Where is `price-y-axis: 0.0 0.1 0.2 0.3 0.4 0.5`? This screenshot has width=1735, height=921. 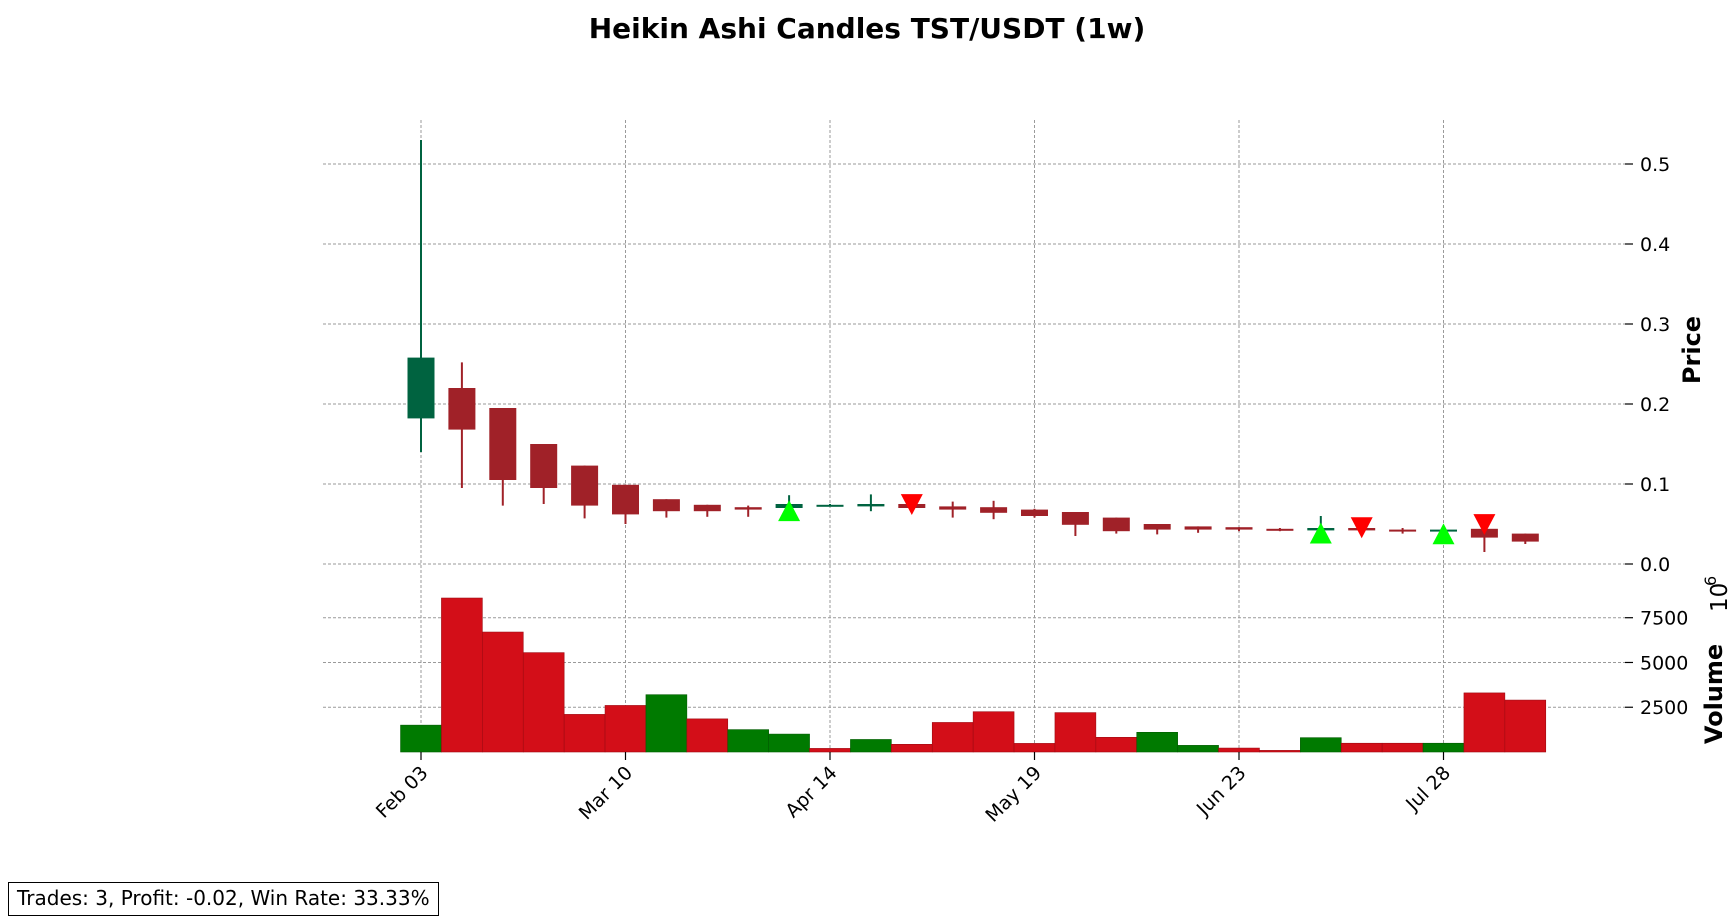 price-y-axis: 0.0 0.1 0.2 0.3 0.4 0.5 is located at coordinates (1647, 365).